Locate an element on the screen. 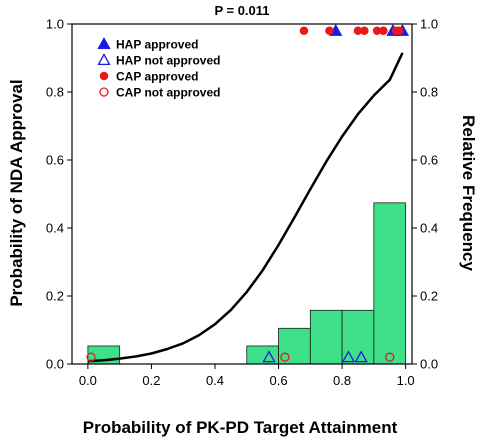 The image size is (484, 444). legend-label: CAP not approved is located at coordinates (168, 93).